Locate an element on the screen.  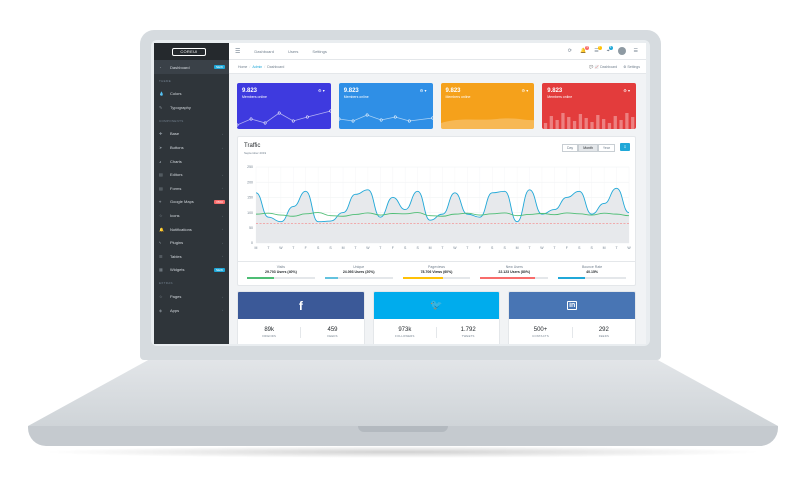
layers-icon: ◈ is located at coordinates (161, 310).